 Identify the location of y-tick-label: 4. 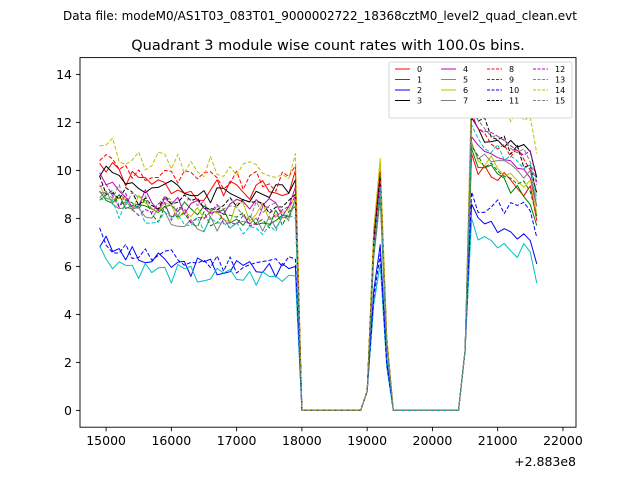
(68, 314).